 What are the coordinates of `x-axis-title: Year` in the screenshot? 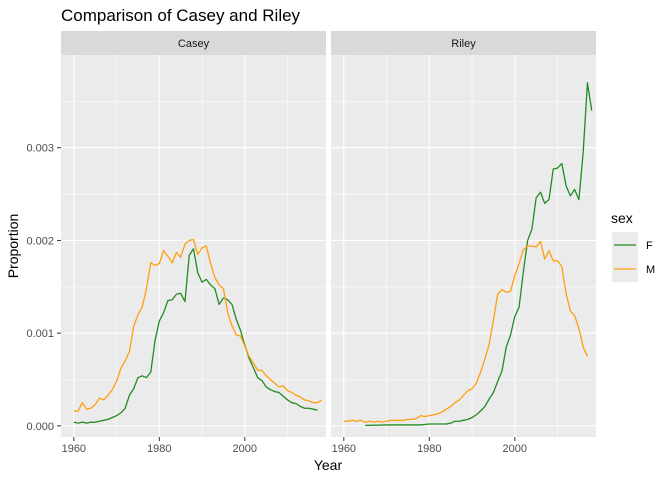 It's located at (328, 465).